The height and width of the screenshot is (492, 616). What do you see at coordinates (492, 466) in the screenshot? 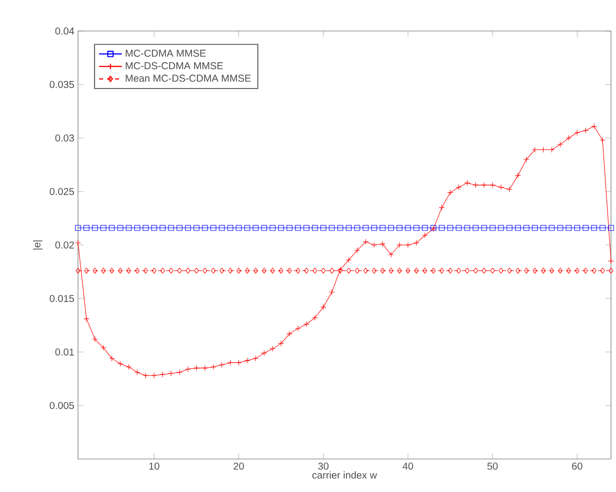
I see `x-tick-label: 50` at bounding box center [492, 466].